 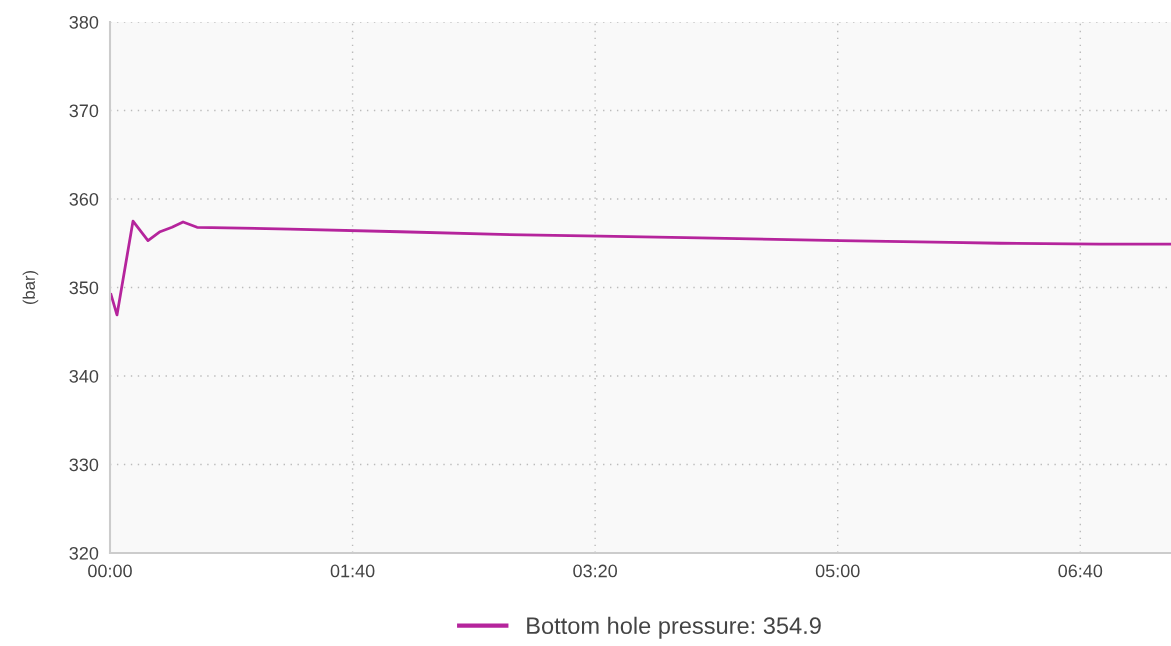 What do you see at coordinates (84, 22) in the screenshot?
I see `y-tick-label: 380` at bounding box center [84, 22].